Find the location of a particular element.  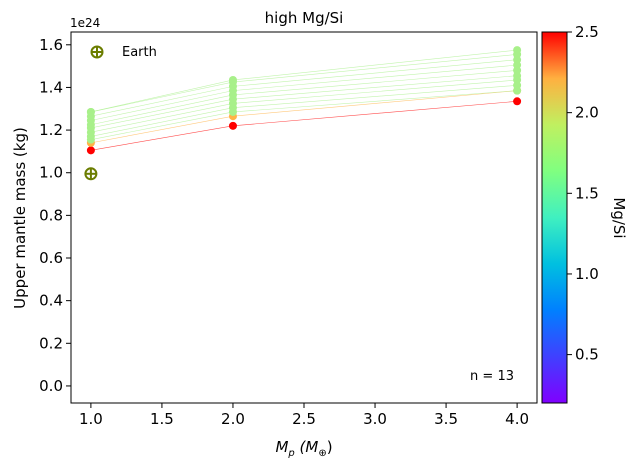

x-tick-label: 2.0 is located at coordinates (233, 419).